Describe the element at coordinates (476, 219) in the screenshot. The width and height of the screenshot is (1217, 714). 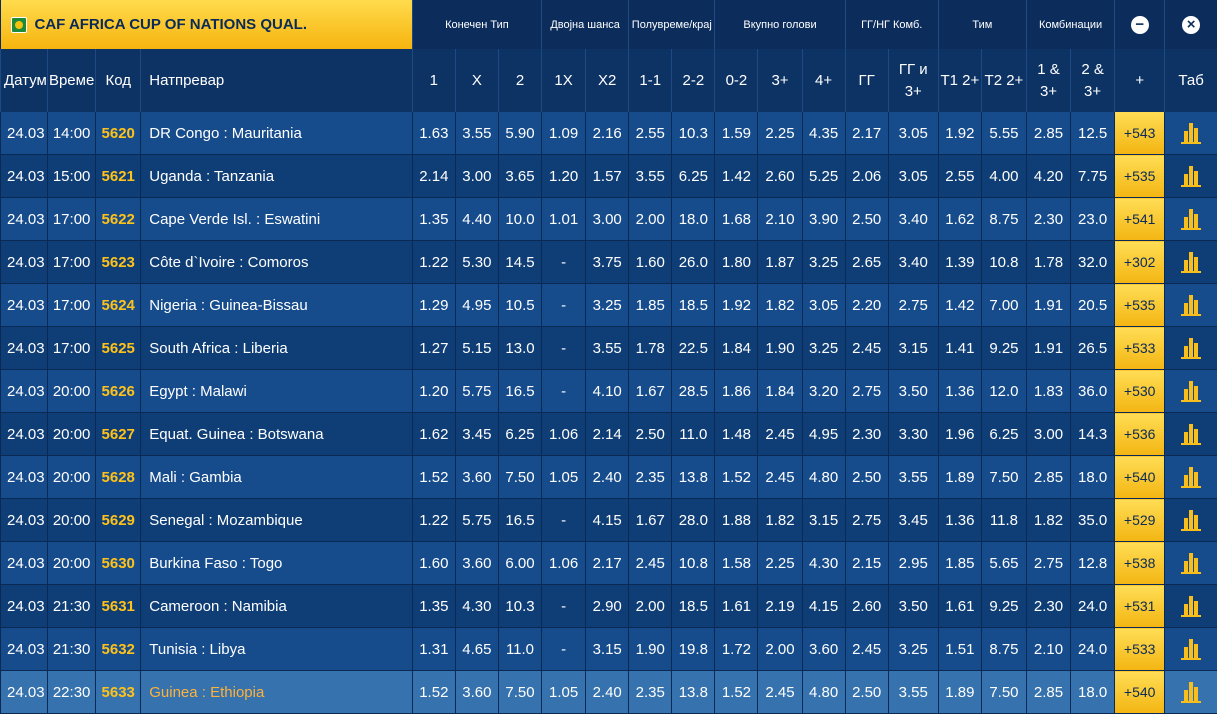
I see `odd-cell: 4.40` at that location.